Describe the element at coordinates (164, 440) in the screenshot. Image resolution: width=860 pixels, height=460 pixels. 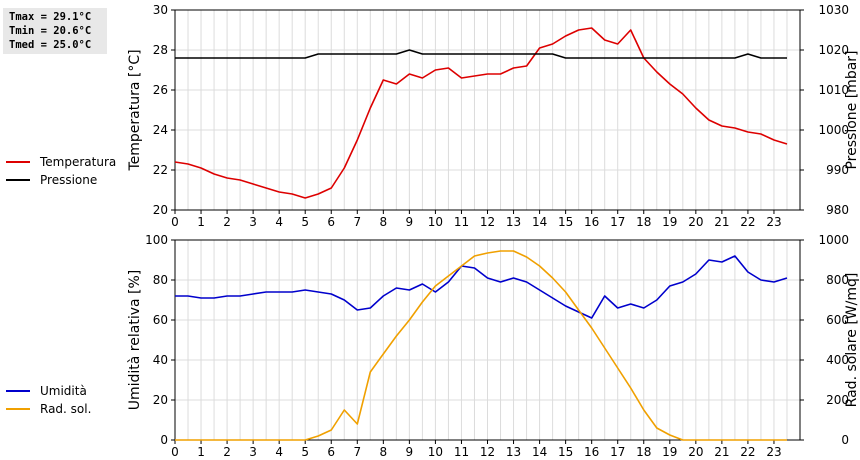
I see `y-tick-label: 0` at that location.